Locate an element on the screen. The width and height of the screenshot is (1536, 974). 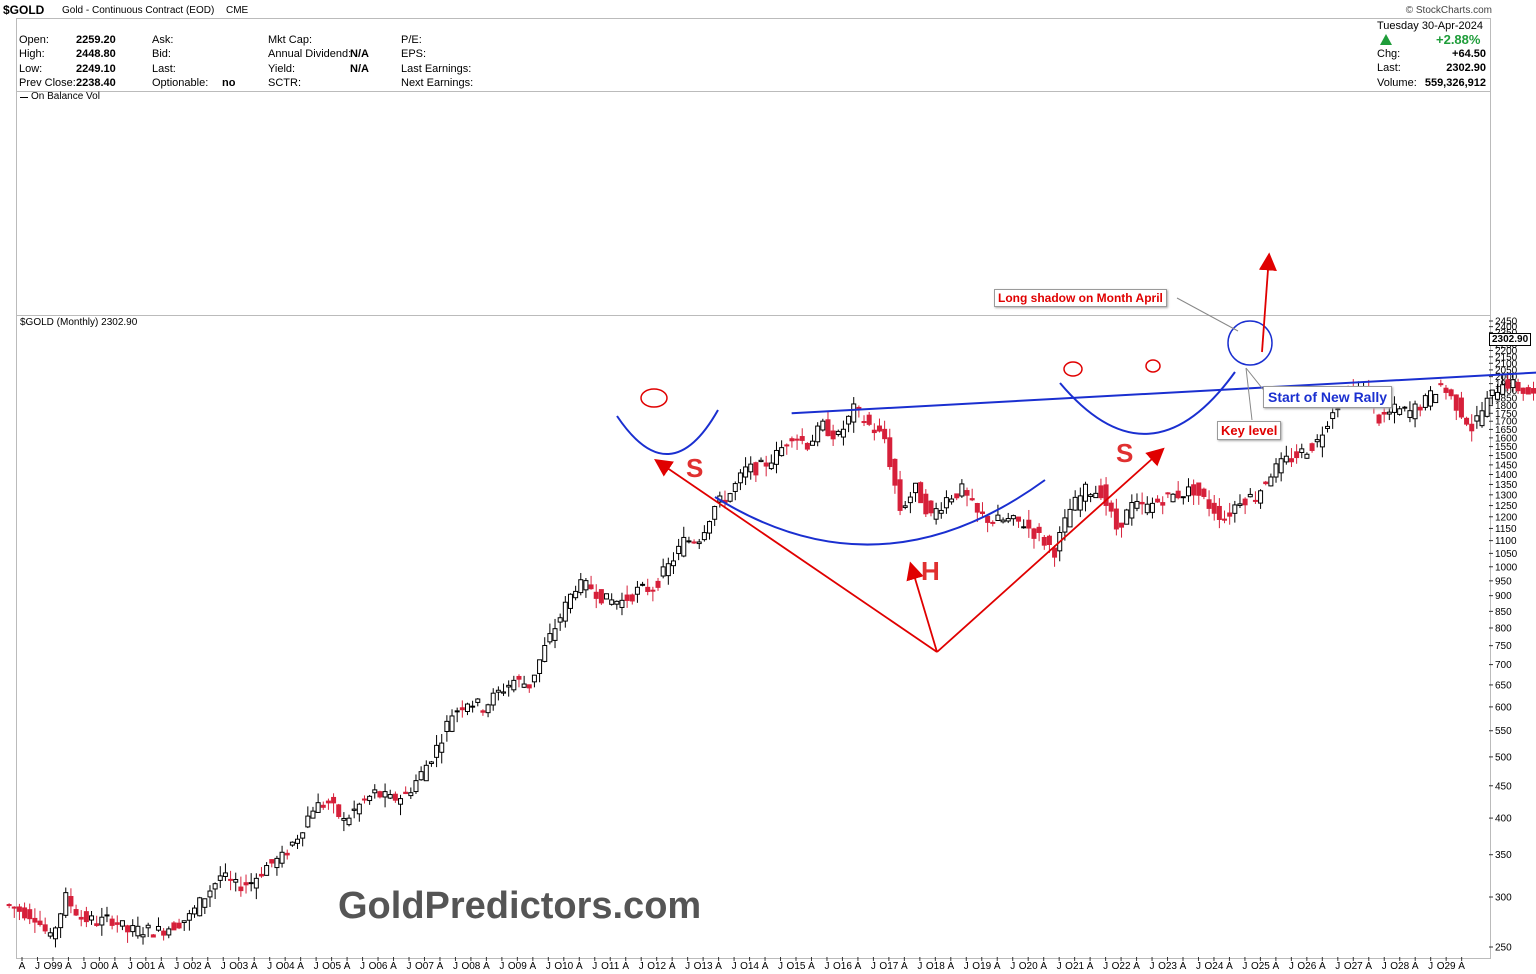
y-tick-label: 1600 is located at coordinates (1506, 438).